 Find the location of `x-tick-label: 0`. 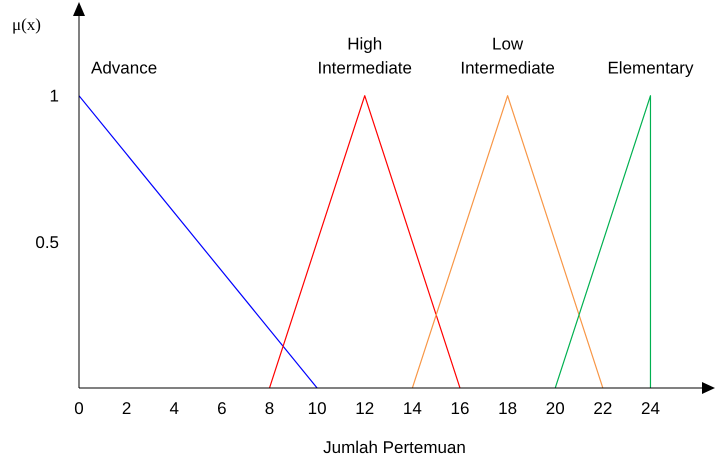

x-tick-label: 0 is located at coordinates (79, 408).